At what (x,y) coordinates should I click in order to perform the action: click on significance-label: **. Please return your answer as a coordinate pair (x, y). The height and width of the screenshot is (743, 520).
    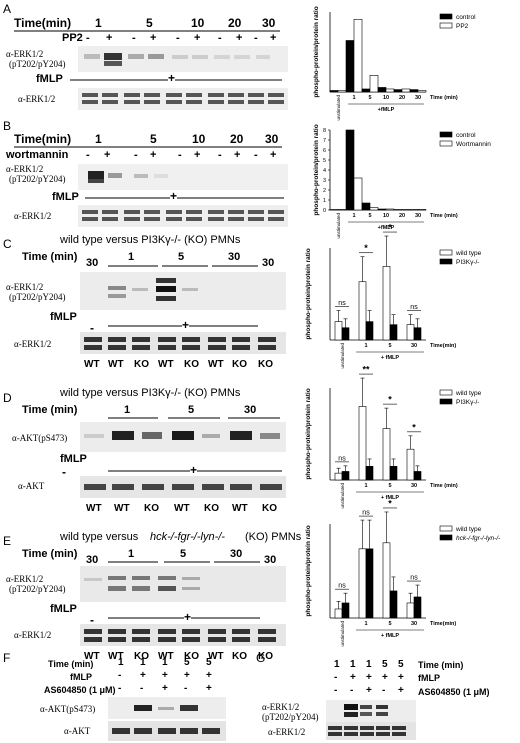
    Looking at the image, I should click on (366, 370).